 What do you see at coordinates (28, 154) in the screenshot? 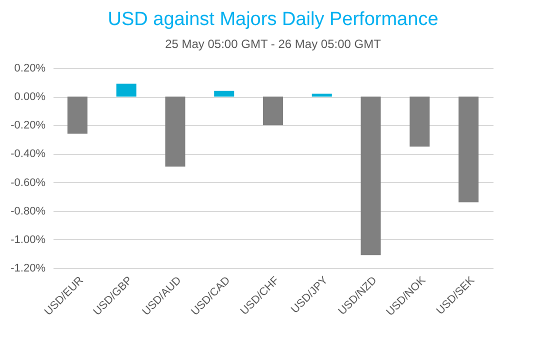
I see `y-tick-label: -0.40%` at bounding box center [28, 154].